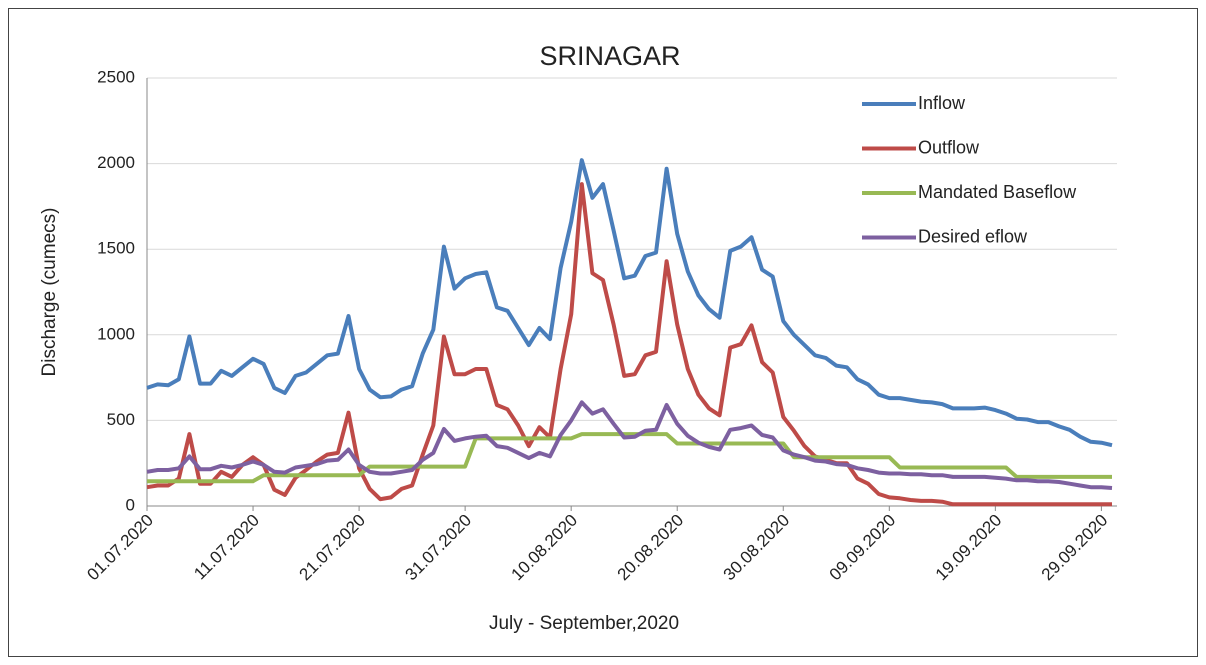 The width and height of the screenshot is (1206, 665). I want to click on x-tick-label: 31.07.2020, so click(439, 548).